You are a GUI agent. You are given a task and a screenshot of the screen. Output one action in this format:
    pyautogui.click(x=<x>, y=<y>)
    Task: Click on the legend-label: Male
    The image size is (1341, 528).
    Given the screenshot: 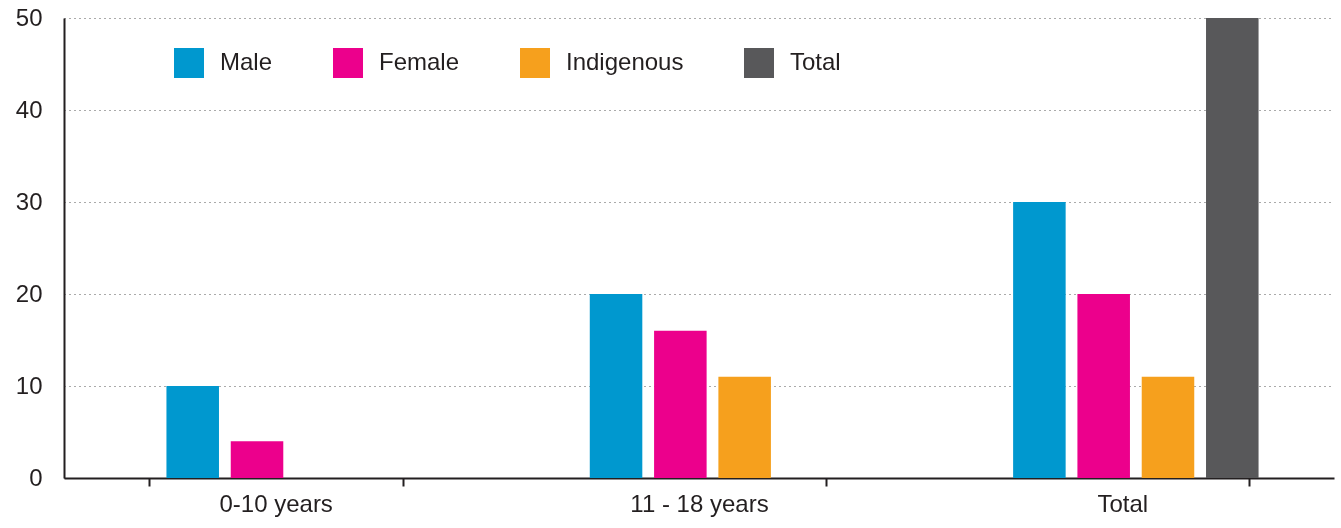 What is the action you would take?
    pyautogui.click(x=246, y=61)
    